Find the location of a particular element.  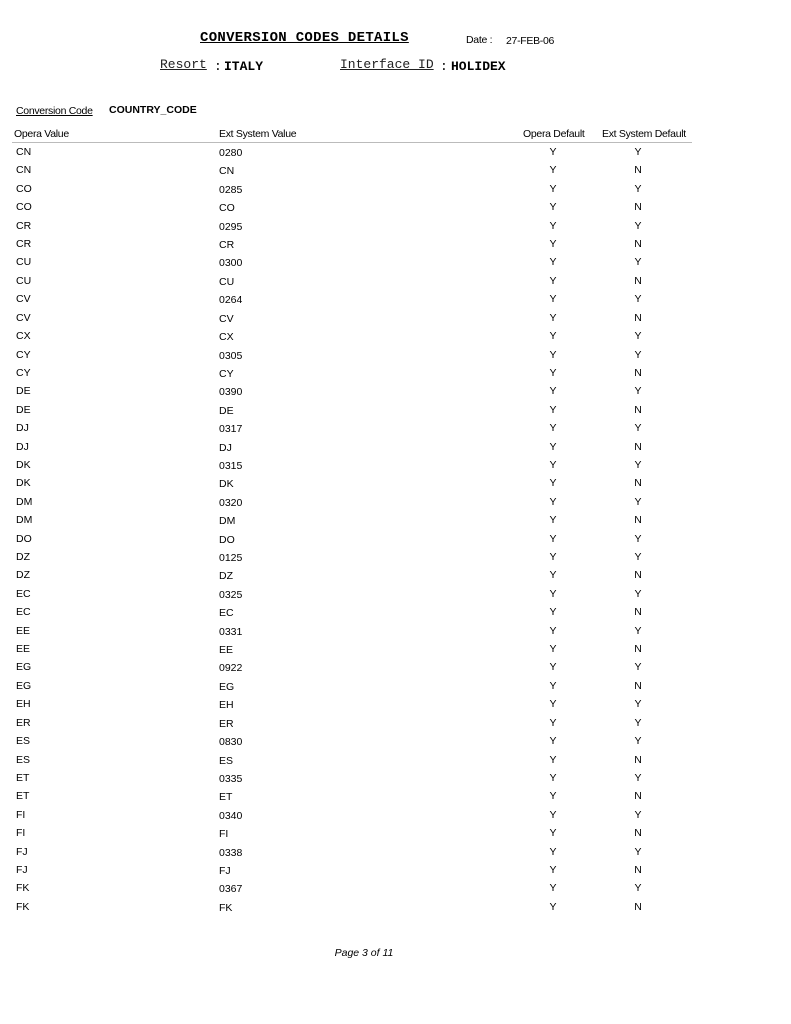

ext-system-value-cell: DZ is located at coordinates (226, 576).